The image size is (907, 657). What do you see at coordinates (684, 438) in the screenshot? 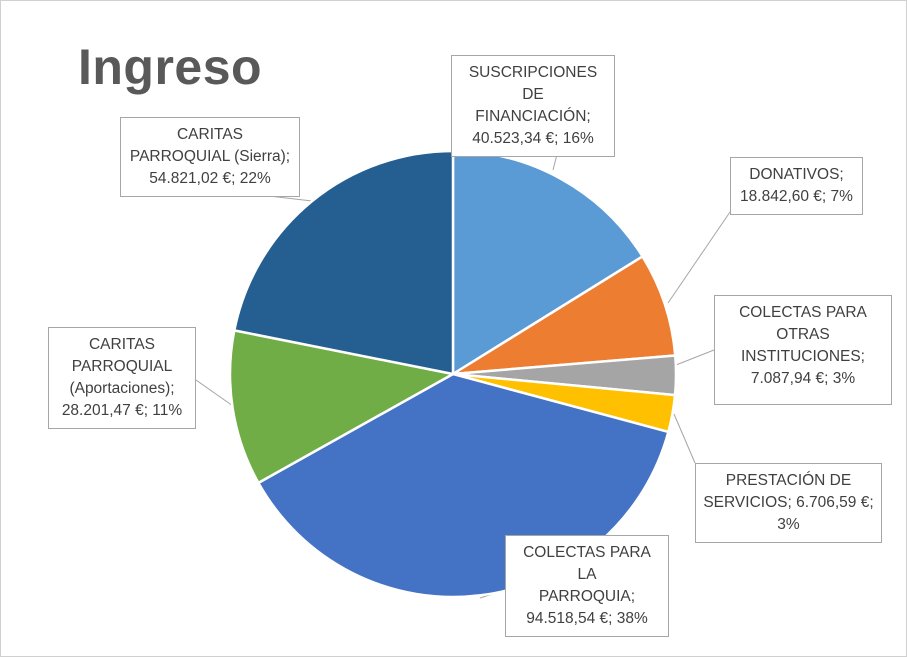
I see `leader-line-prestacion` at bounding box center [684, 438].